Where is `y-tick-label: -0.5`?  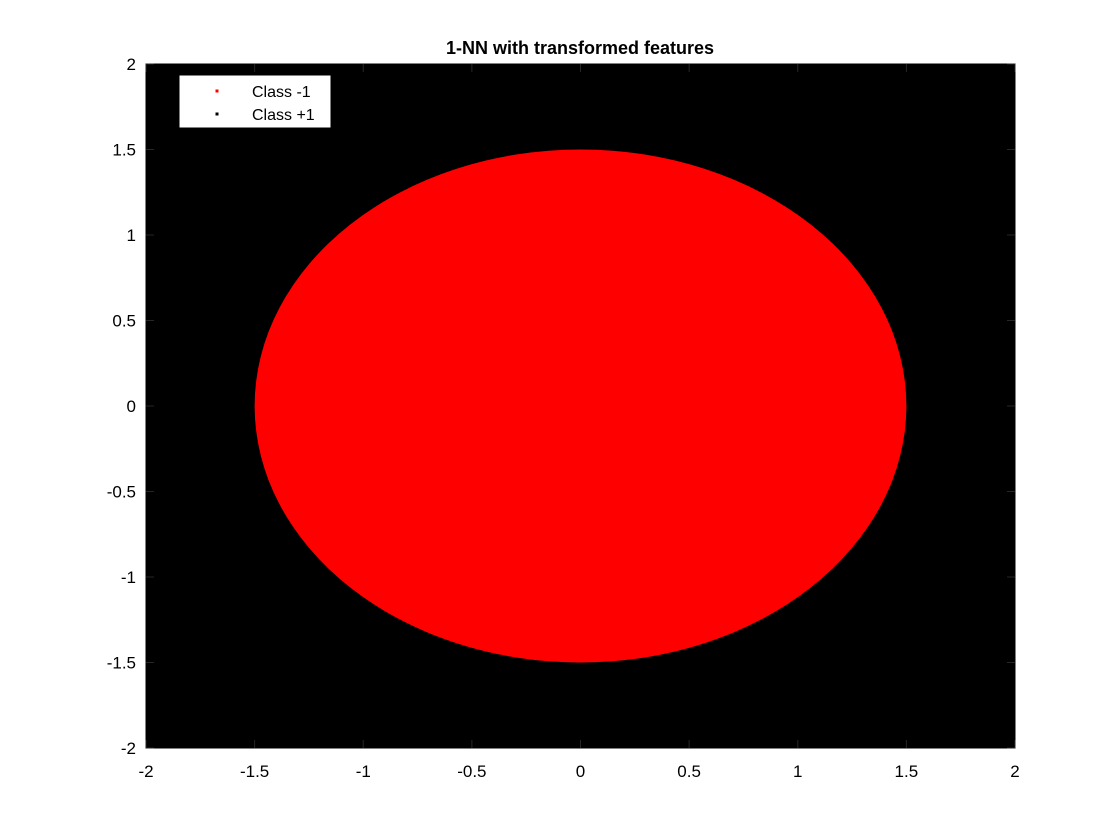 y-tick-label: -0.5 is located at coordinates (121, 492).